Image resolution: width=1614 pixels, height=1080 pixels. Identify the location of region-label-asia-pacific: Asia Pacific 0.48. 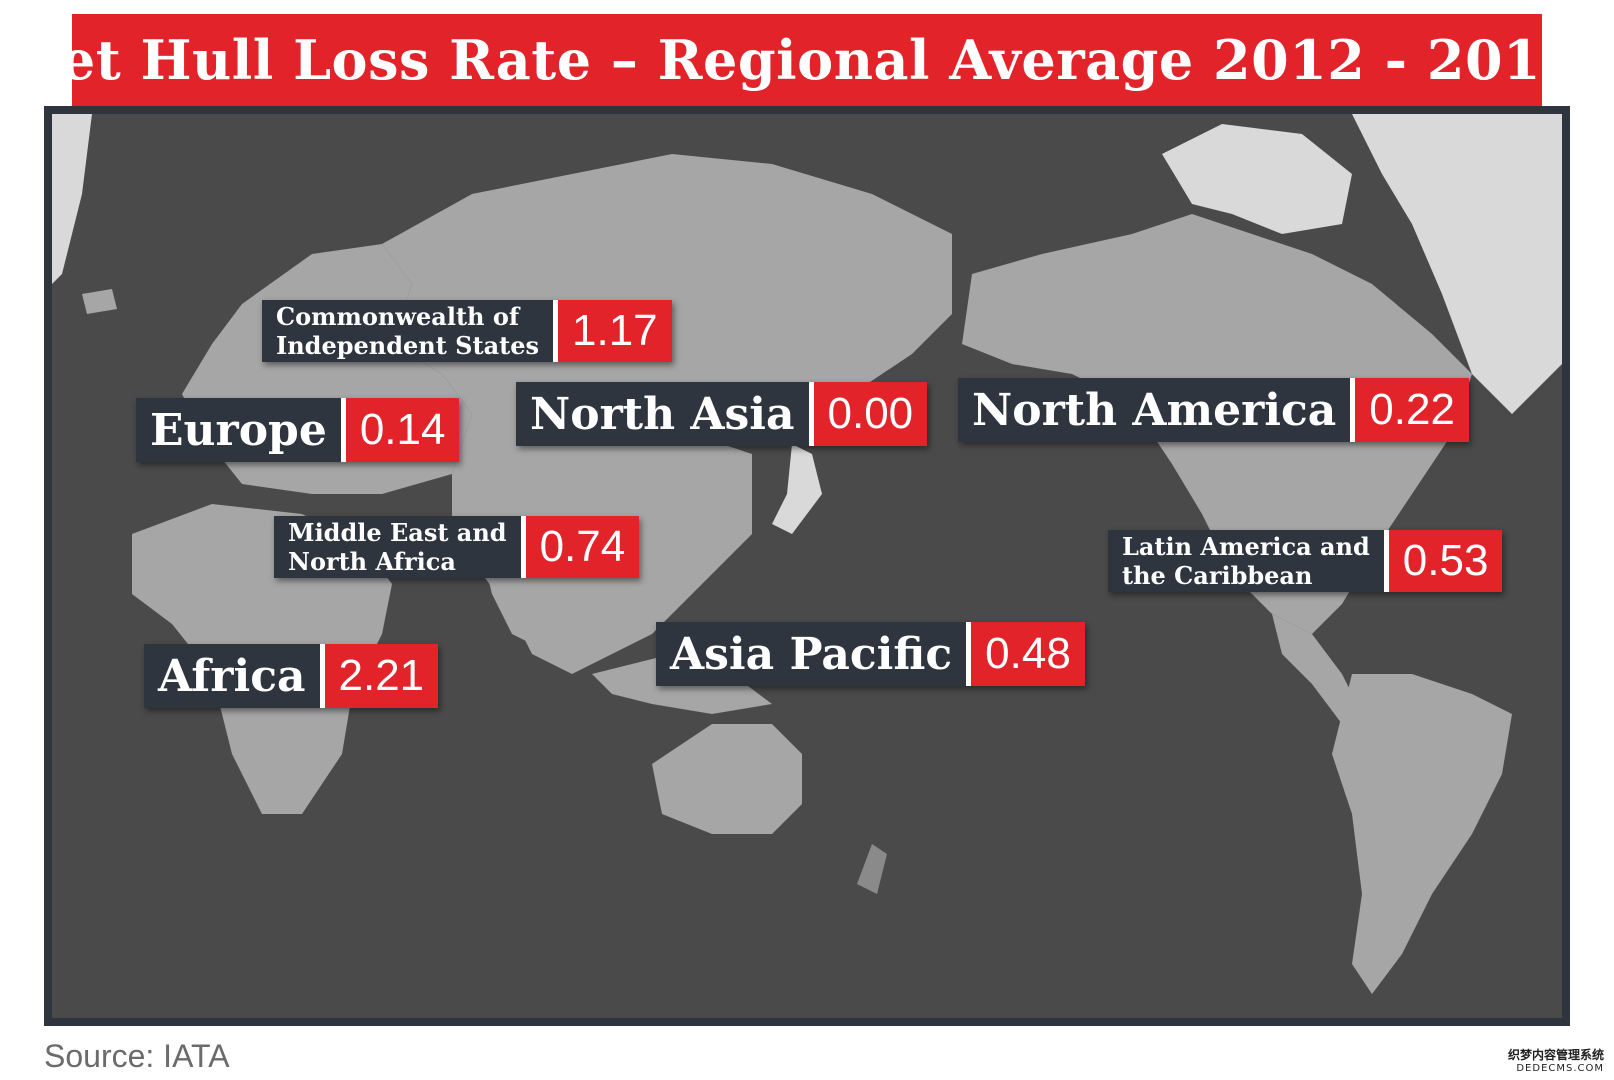
(870, 654).